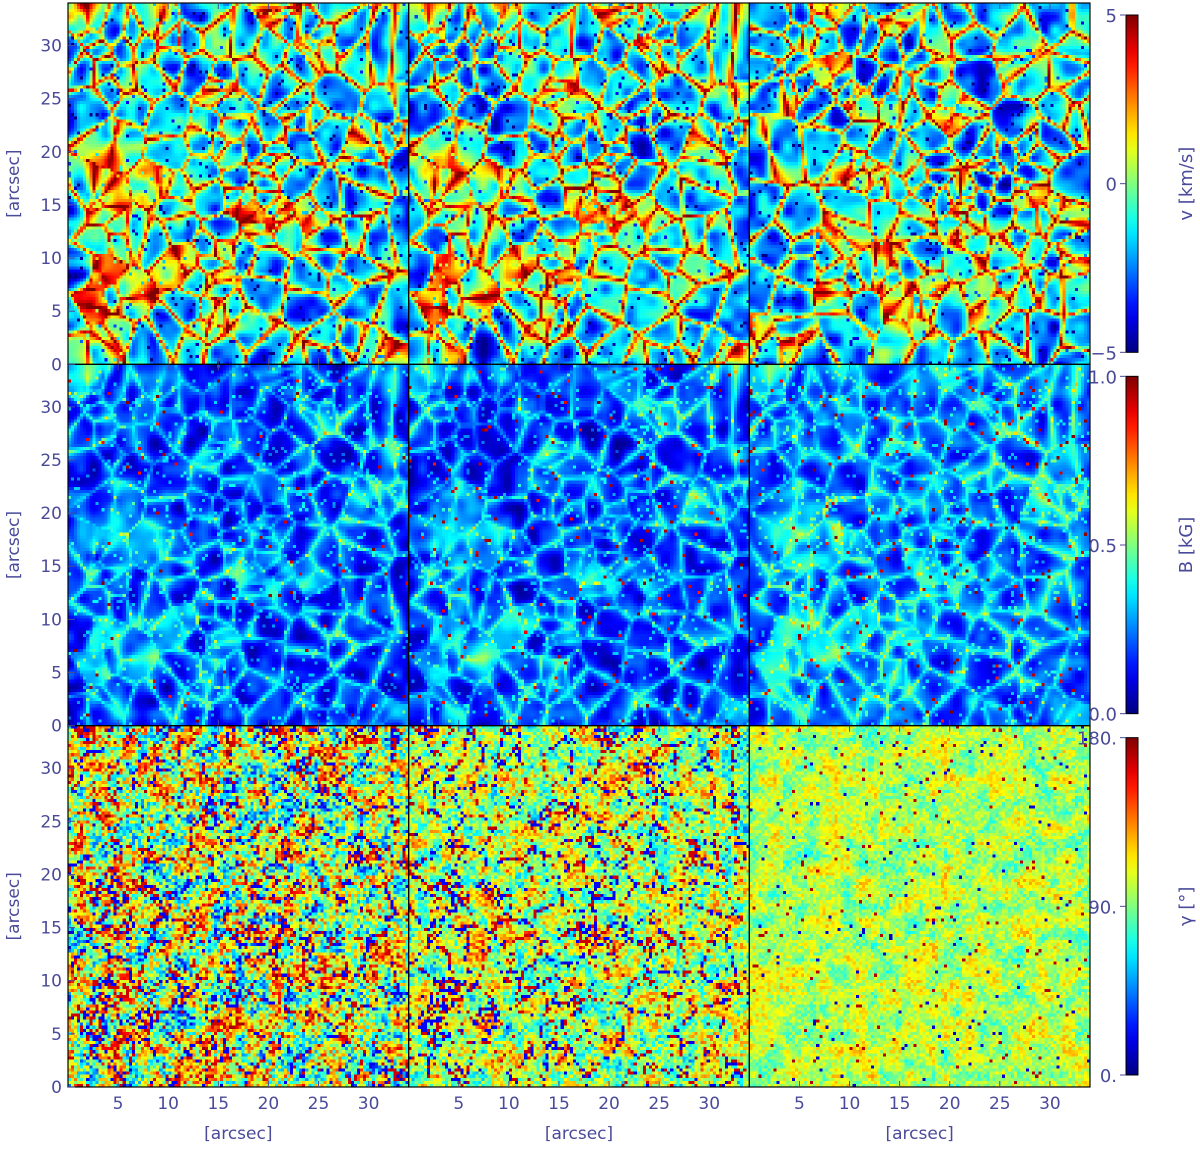 The image size is (1200, 1150). What do you see at coordinates (1102, 546) in the screenshot?
I see `colorbar-tick-label: 0.5` at bounding box center [1102, 546].